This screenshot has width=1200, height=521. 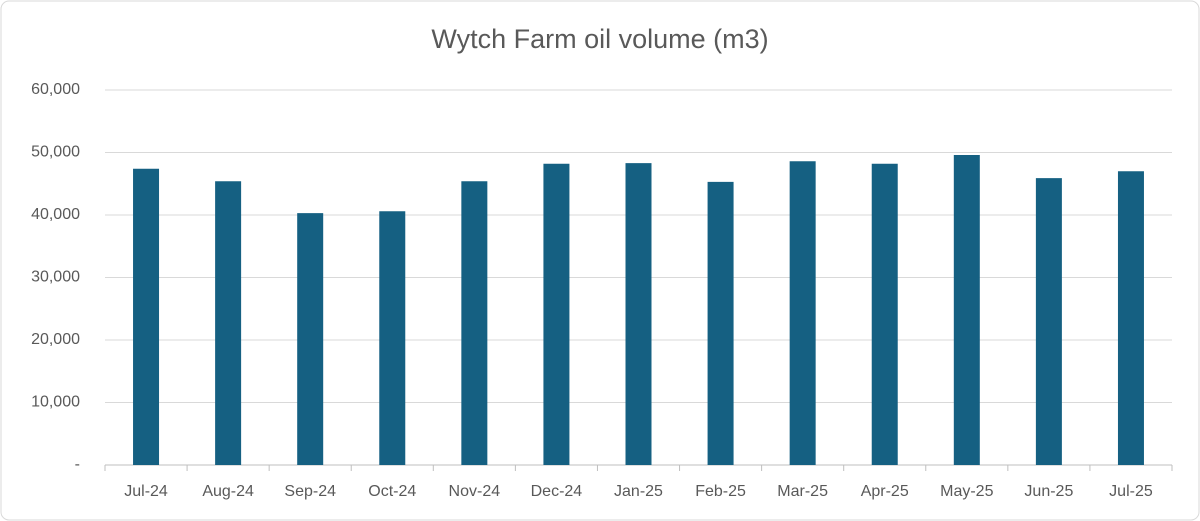 I want to click on x-tick-label: Mar-25, so click(x=802, y=491).